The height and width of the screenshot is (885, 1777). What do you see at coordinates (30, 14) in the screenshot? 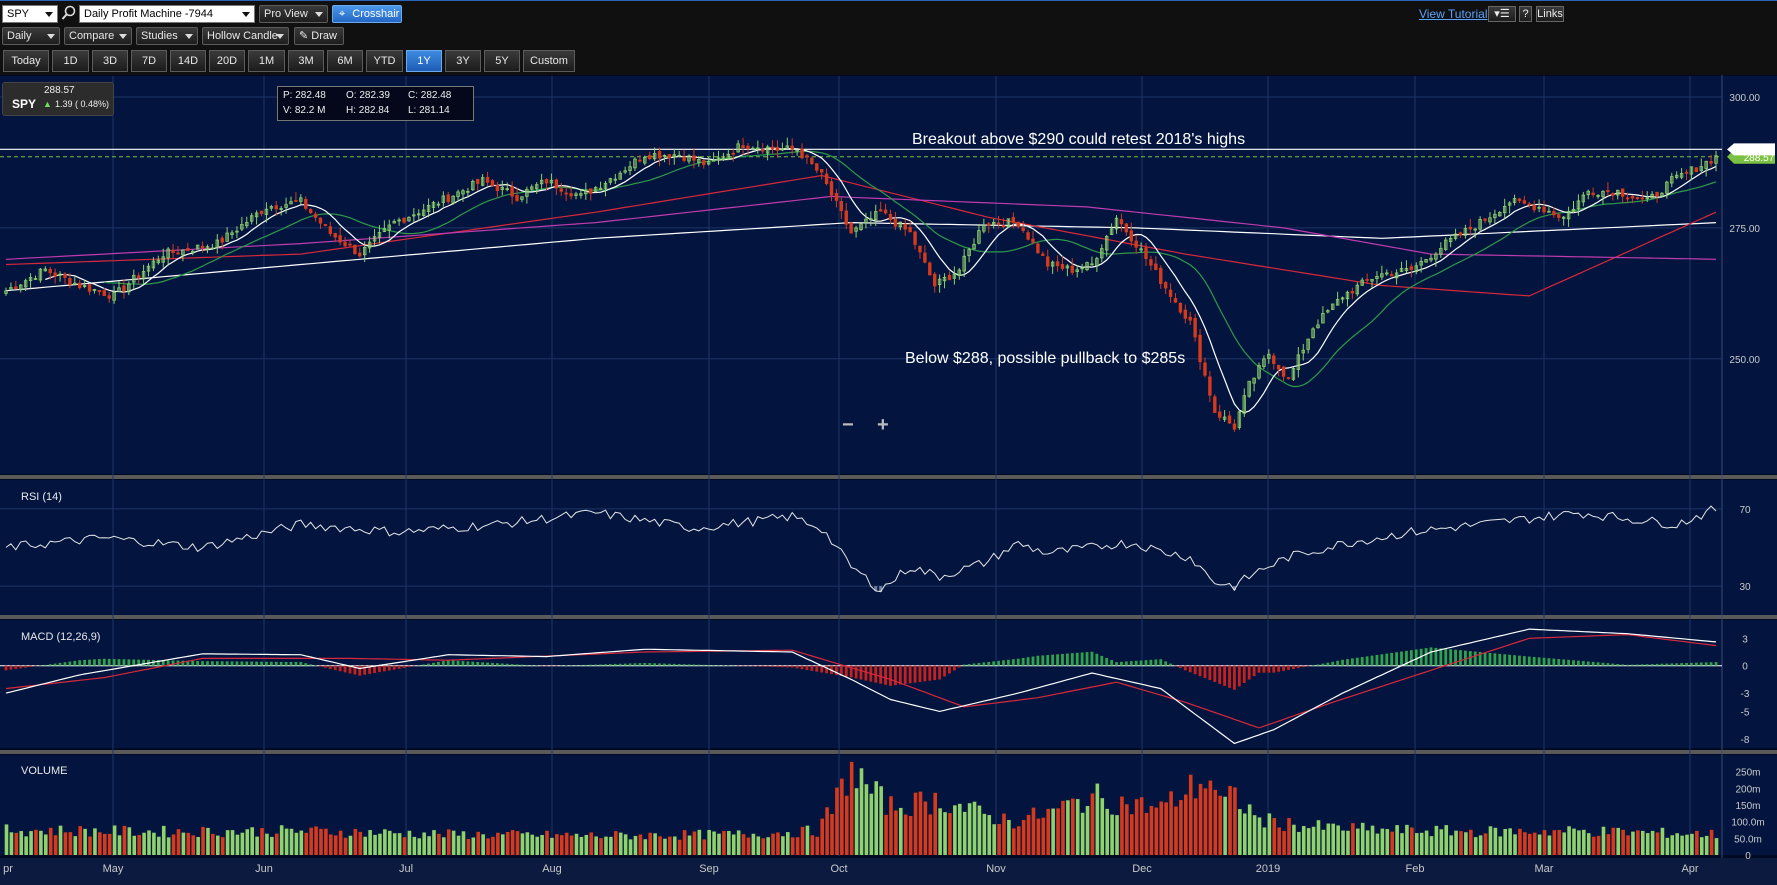
I see `symbol-input: SPY` at bounding box center [30, 14].